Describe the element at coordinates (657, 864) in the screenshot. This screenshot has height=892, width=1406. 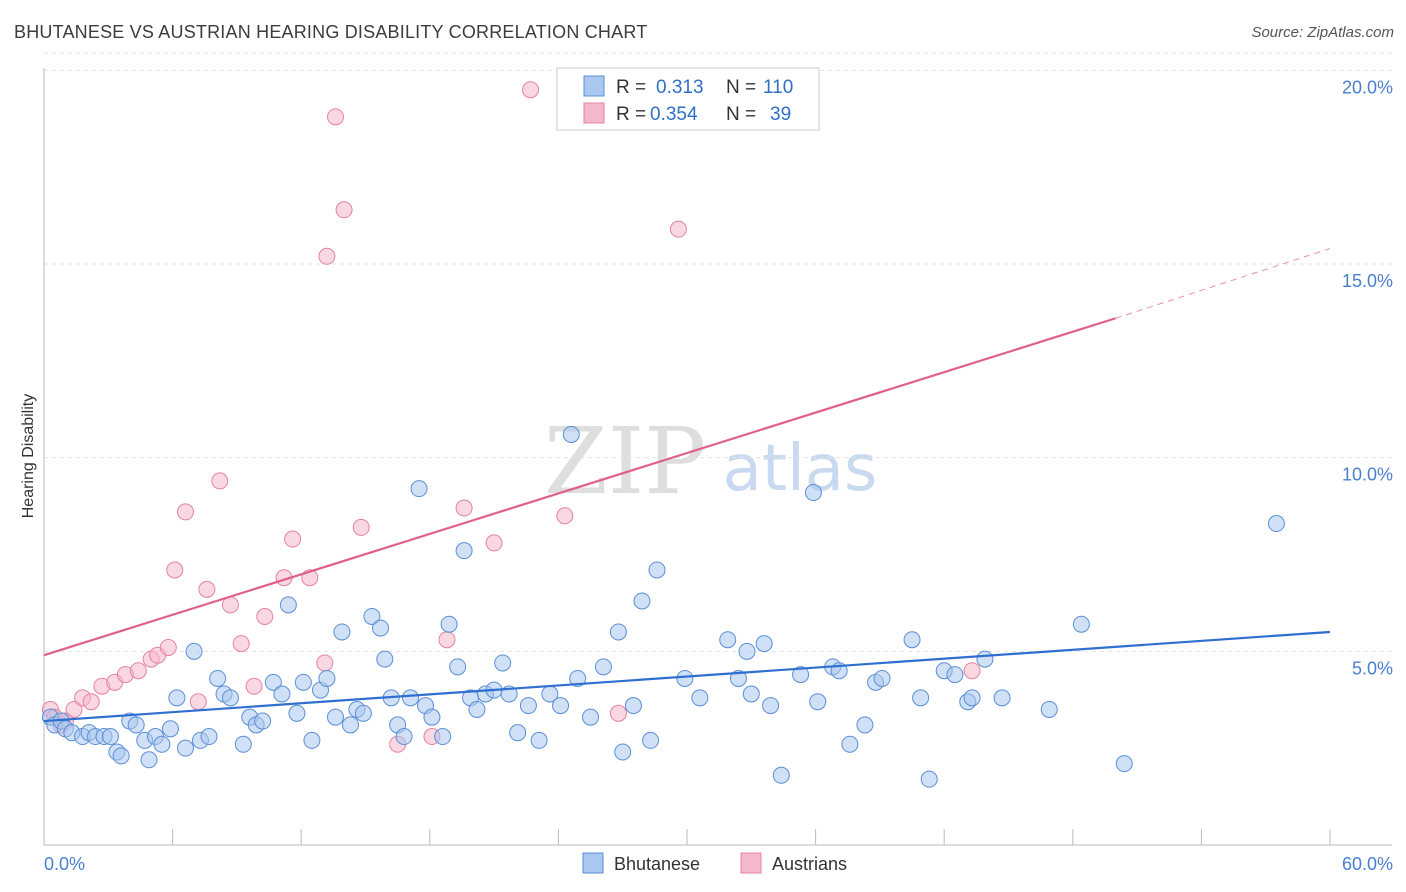
I see `bottom-legend-label-bhutanese: Bhutanese` at that location.